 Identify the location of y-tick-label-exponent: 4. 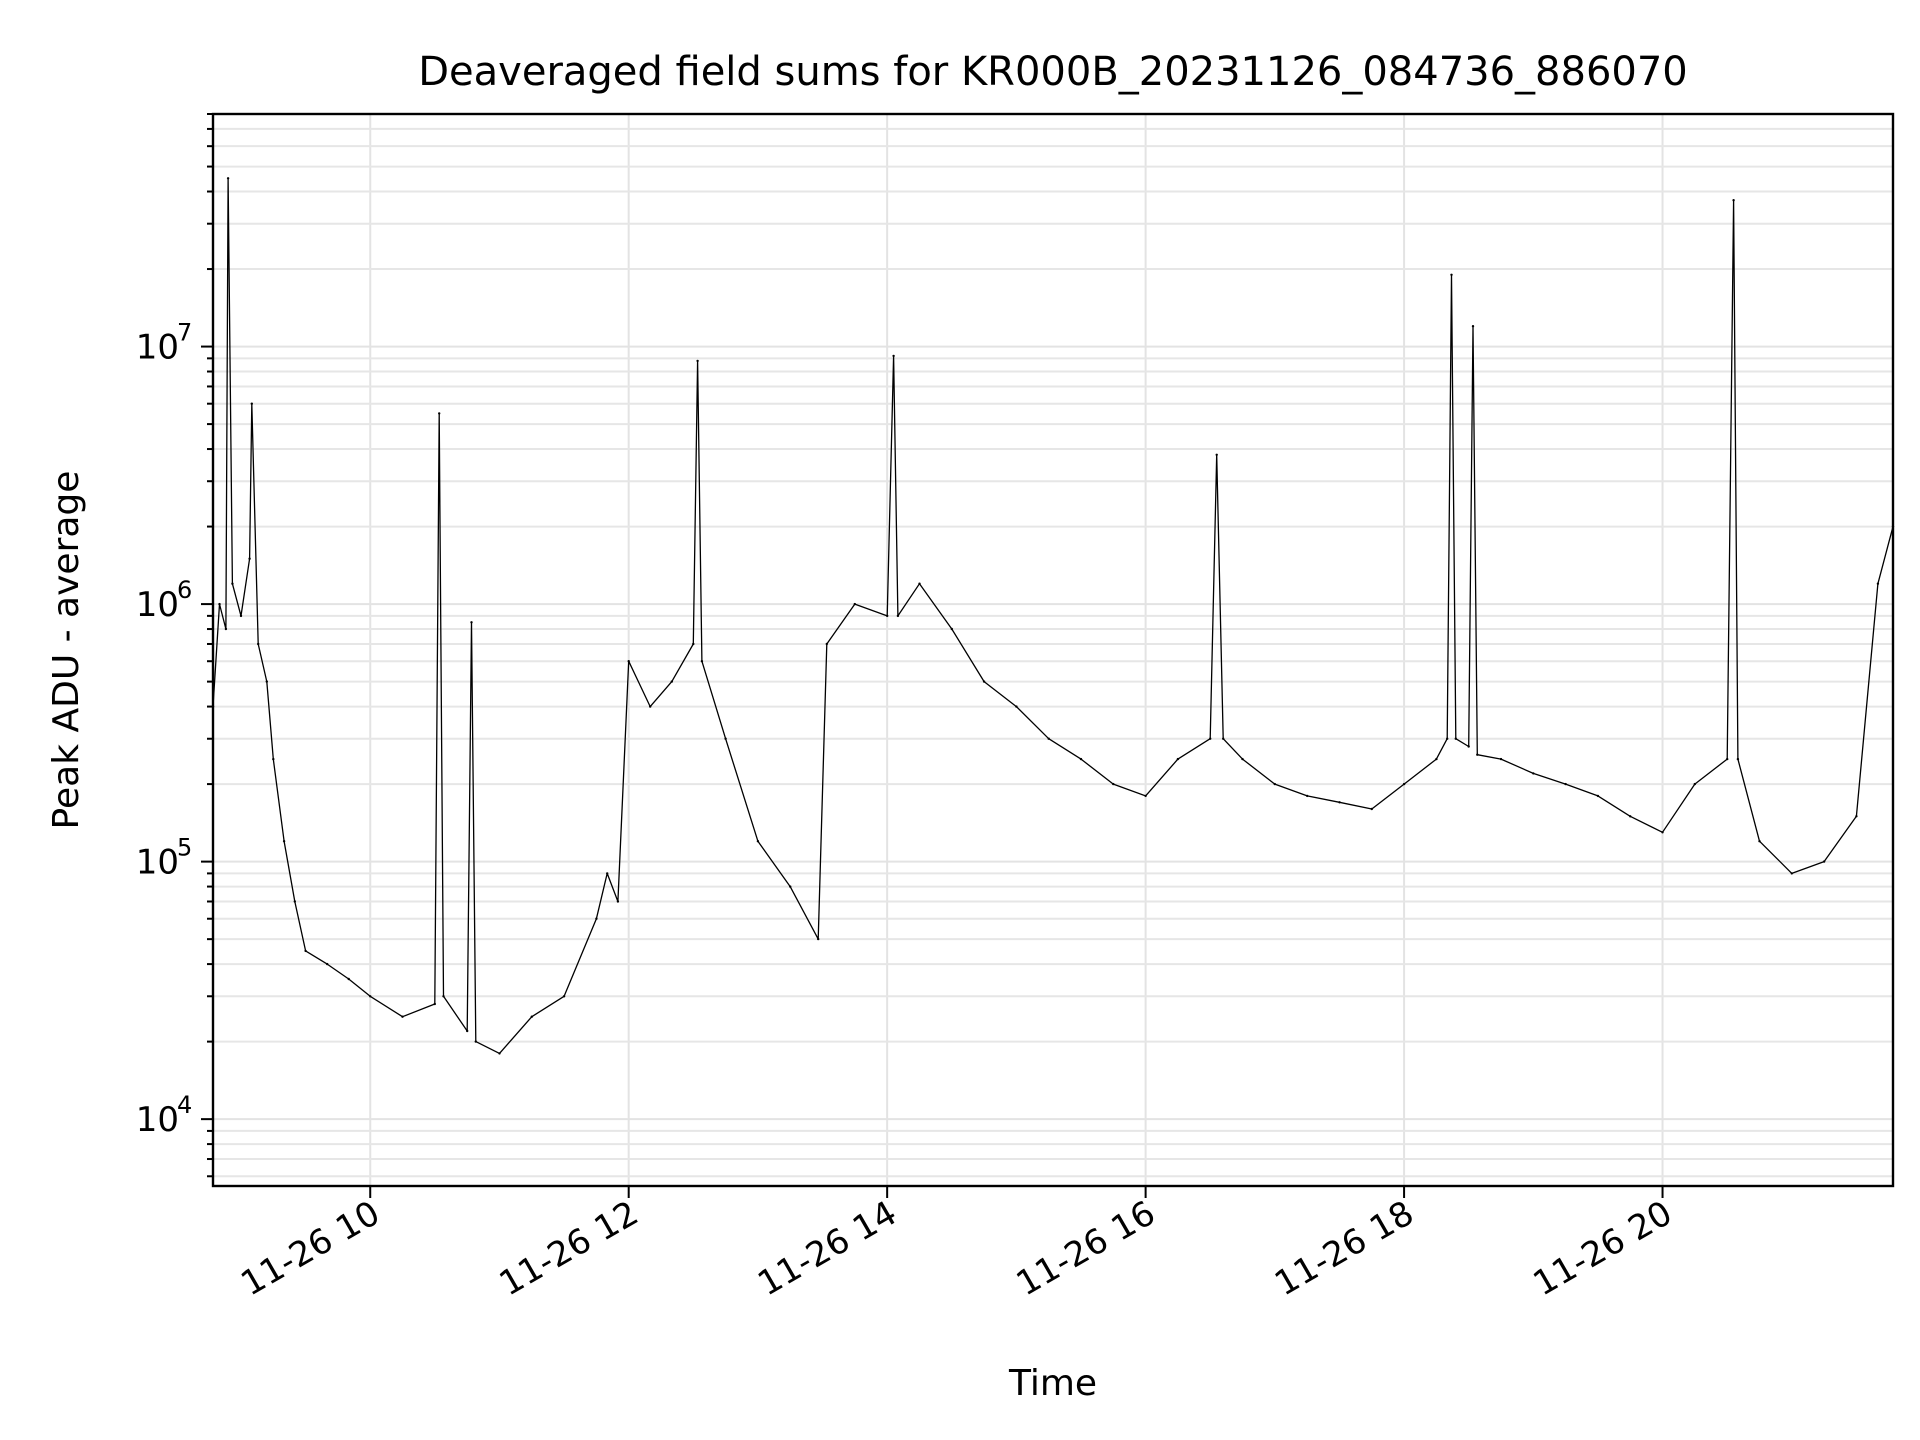
(184, 1105).